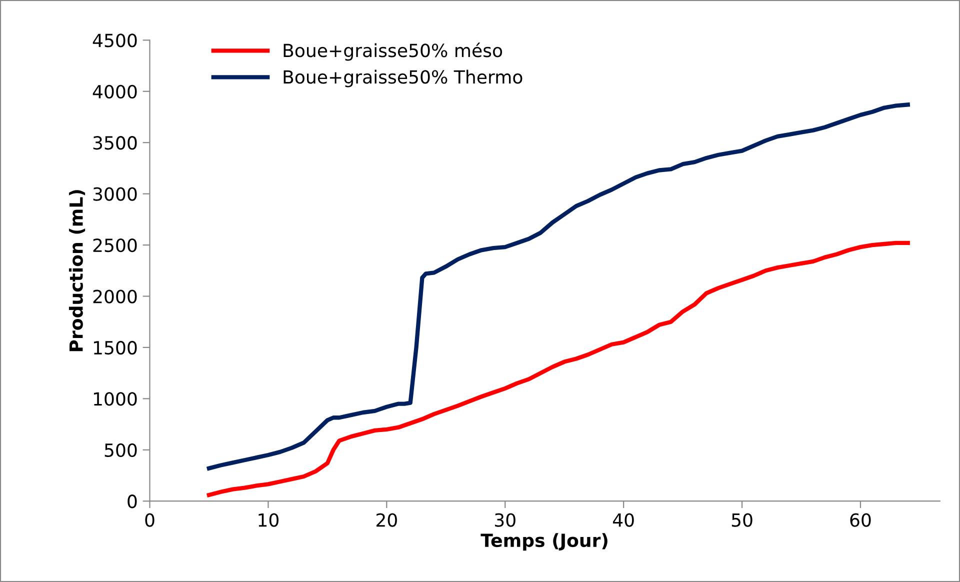 This screenshot has height=582, width=960. Describe the element at coordinates (120, 450) in the screenshot. I see `y-tick-label: 500` at that location.